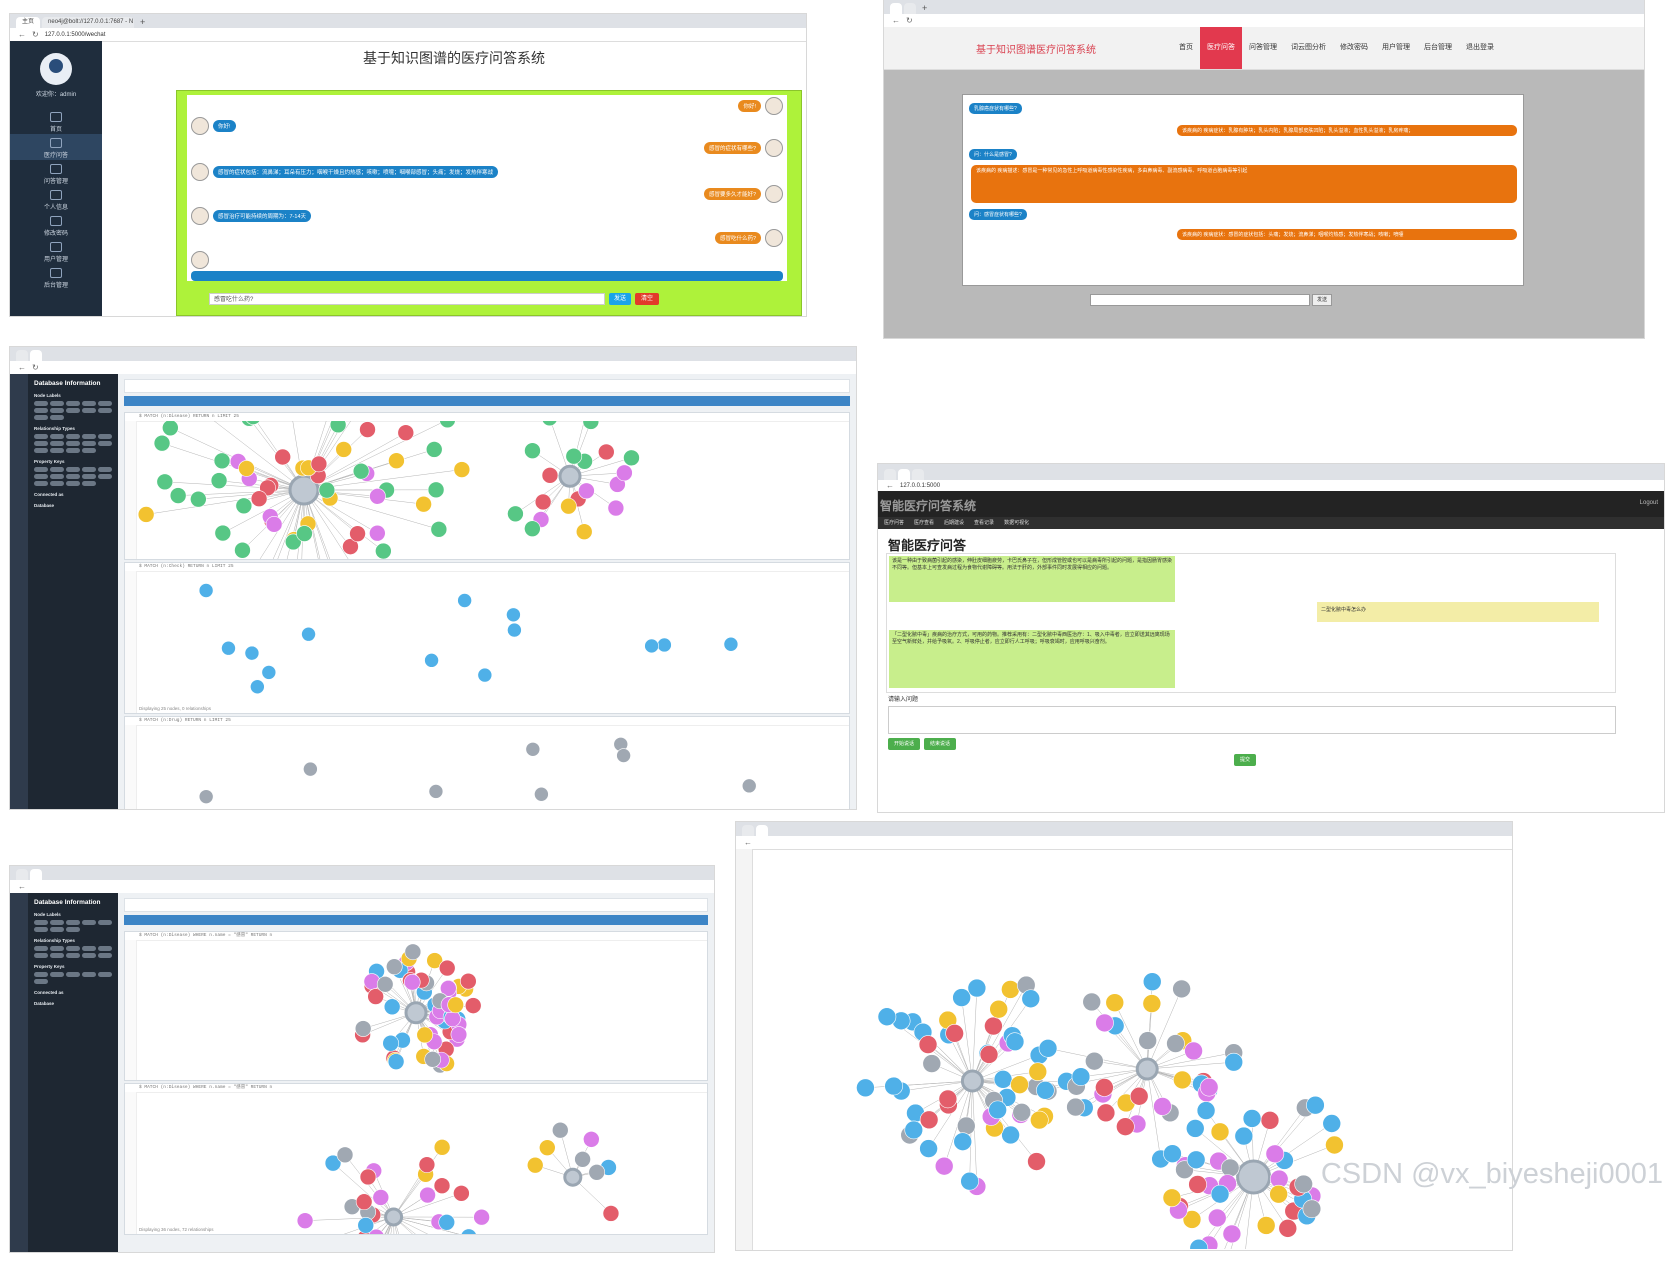 This screenshot has height=1286, width=1667. Describe the element at coordinates (1200, 300) in the screenshot. I see `question-input` at that location.